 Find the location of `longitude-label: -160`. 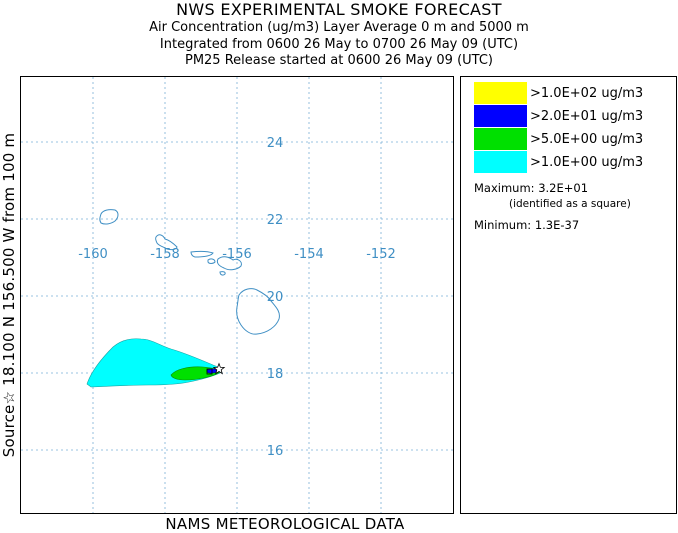

longitude-label: -160 is located at coordinates (93, 254).